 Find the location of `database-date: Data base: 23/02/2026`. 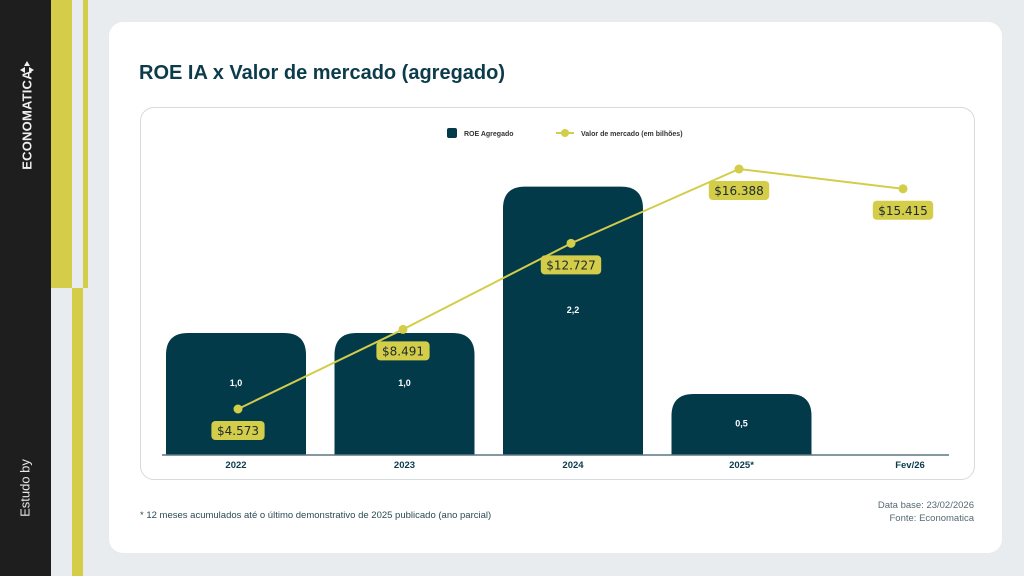

database-date: Data base: 23/02/2026 is located at coordinates (925, 505).